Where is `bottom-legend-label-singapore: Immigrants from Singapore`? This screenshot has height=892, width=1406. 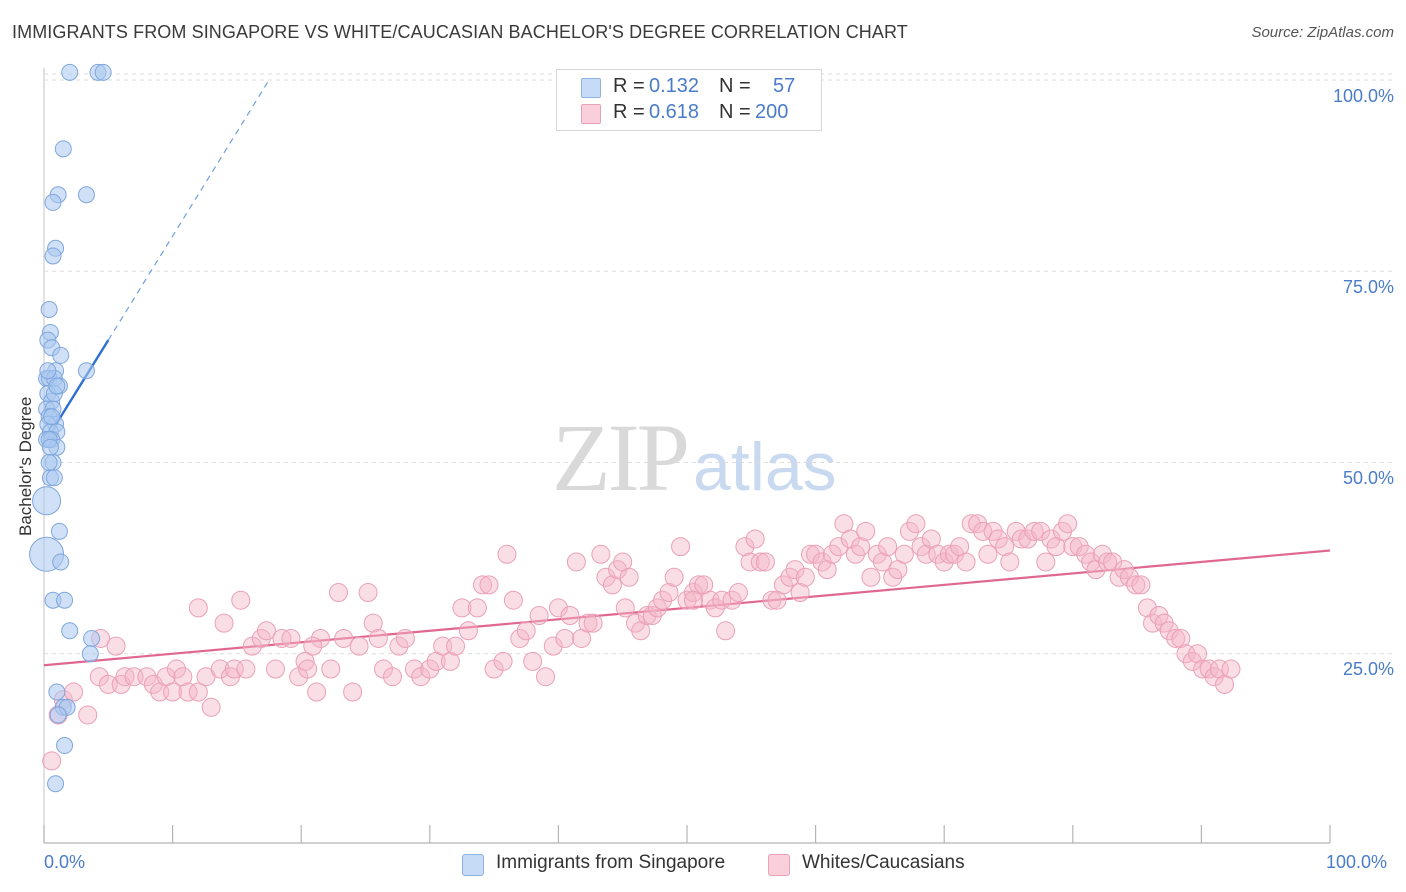
bottom-legend-label-singapore: Immigrants from Singapore is located at coordinates (611, 862).